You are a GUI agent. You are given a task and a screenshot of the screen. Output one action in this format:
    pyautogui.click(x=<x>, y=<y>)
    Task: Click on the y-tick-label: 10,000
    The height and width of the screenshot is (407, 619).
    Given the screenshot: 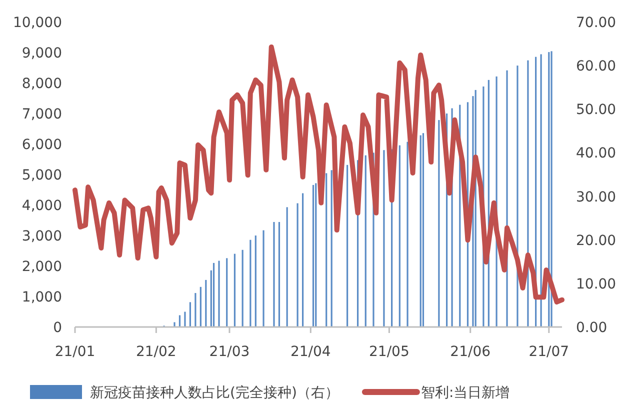 What is the action you would take?
    pyautogui.click(x=37, y=23)
    